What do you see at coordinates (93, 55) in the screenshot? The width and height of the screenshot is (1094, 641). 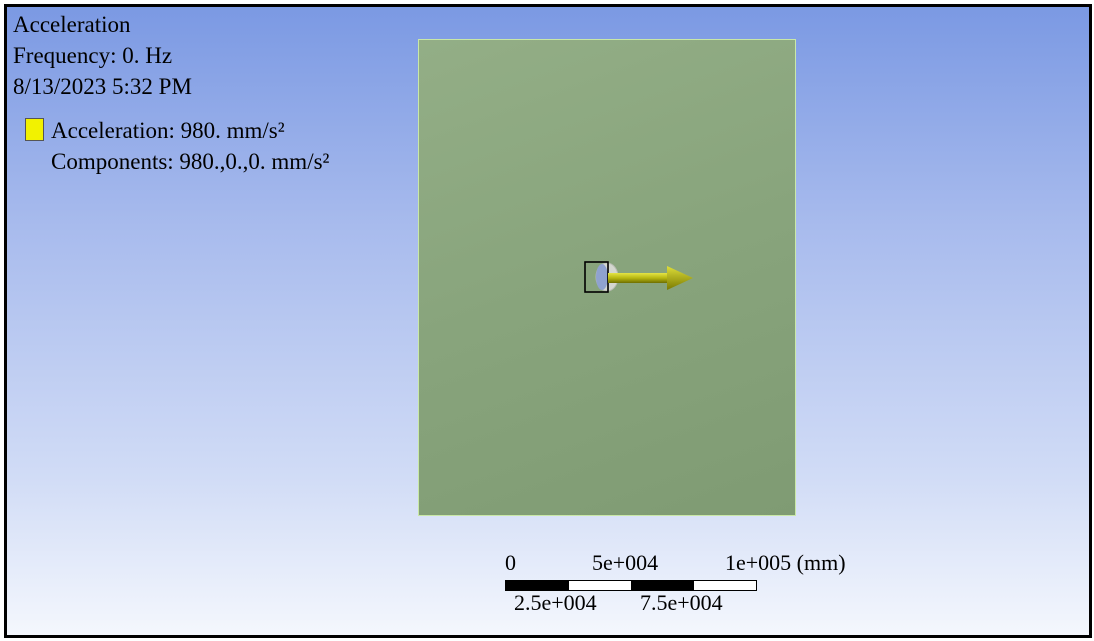 I see `frequency-label: Frequency: 0. Hz` at bounding box center [93, 55].